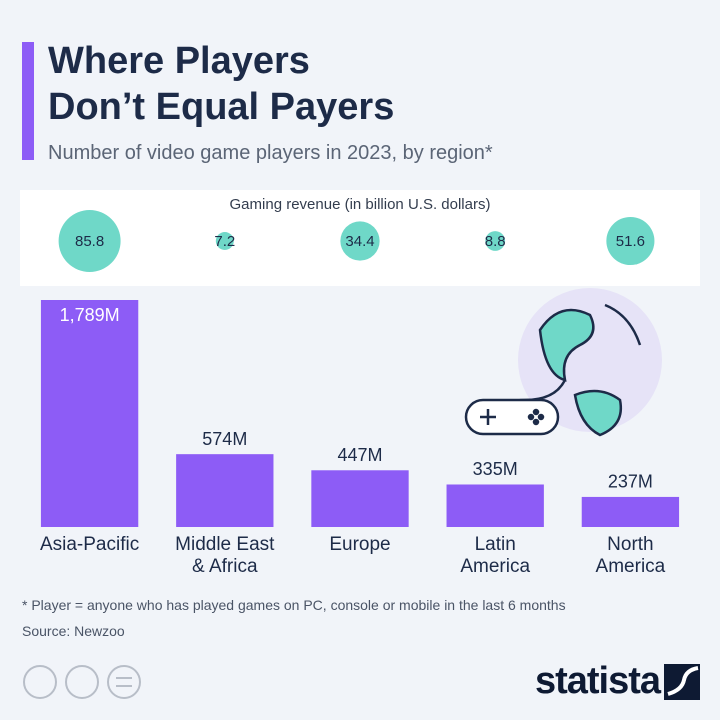 The width and height of the screenshot is (720, 720). Describe the element at coordinates (495, 555) in the screenshot. I see `category-label: Latin America` at that location.